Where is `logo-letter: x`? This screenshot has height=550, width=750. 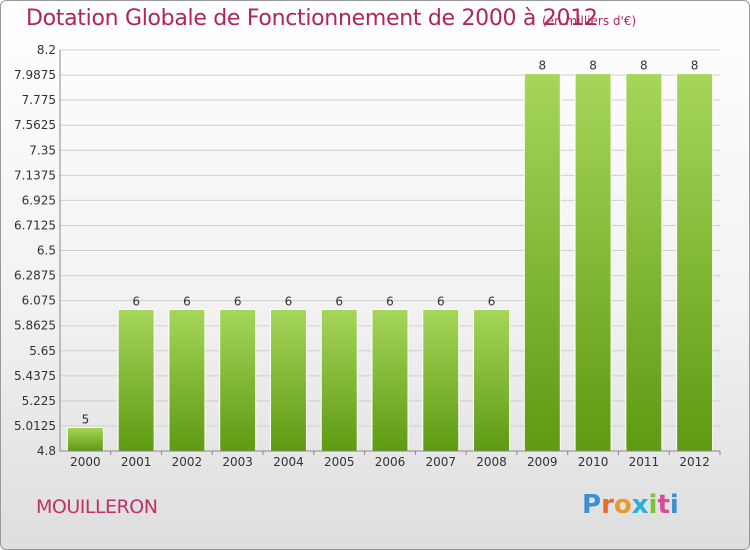
logo-letter: x is located at coordinates (640, 505).